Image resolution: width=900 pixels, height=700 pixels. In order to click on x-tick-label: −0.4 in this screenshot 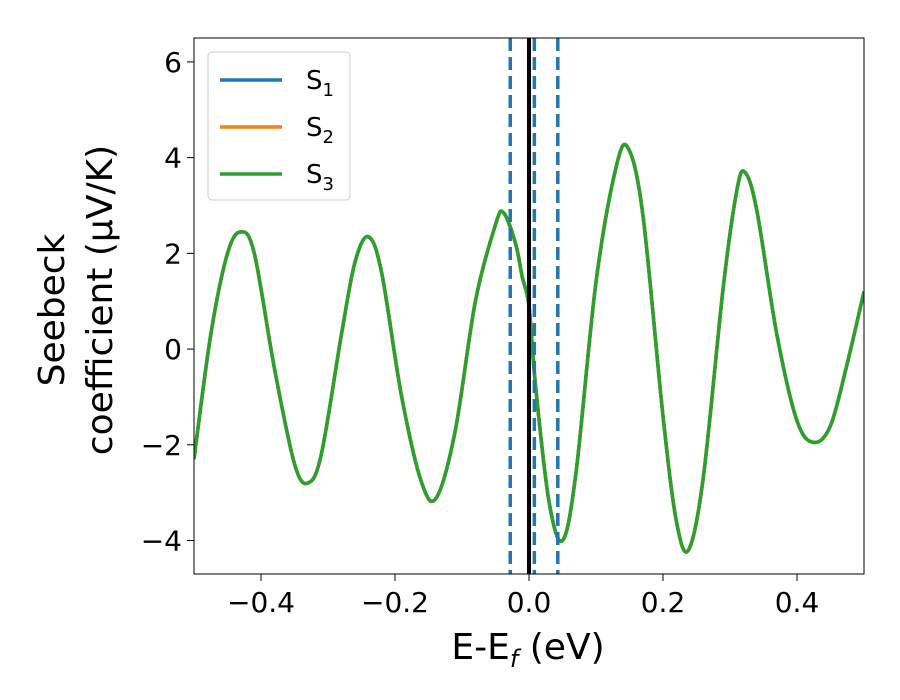, I will do `click(261, 602)`.